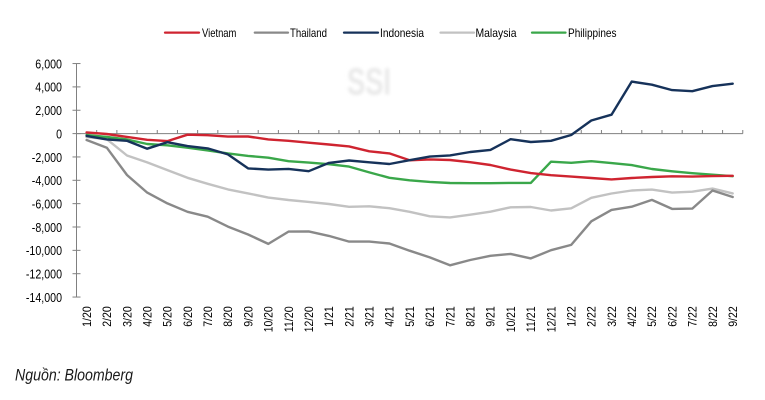 The image size is (765, 400). I want to click on svg-text: 6/20, so click(188, 316).